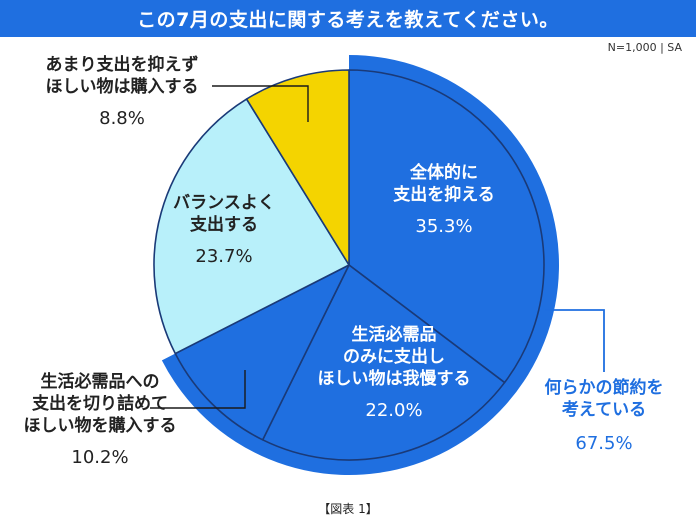 The width and height of the screenshot is (696, 522). What do you see at coordinates (223, 256) in the screenshot?
I see `slice-value-4: 23.7%` at bounding box center [223, 256].